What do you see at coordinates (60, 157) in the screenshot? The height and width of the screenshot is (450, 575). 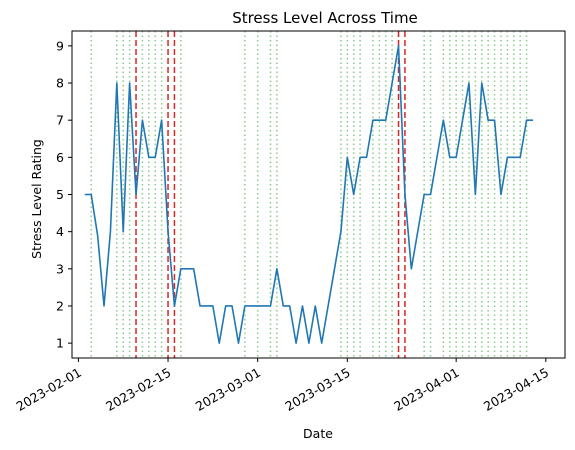 I see `y-tick-label: 6` at bounding box center [60, 157].